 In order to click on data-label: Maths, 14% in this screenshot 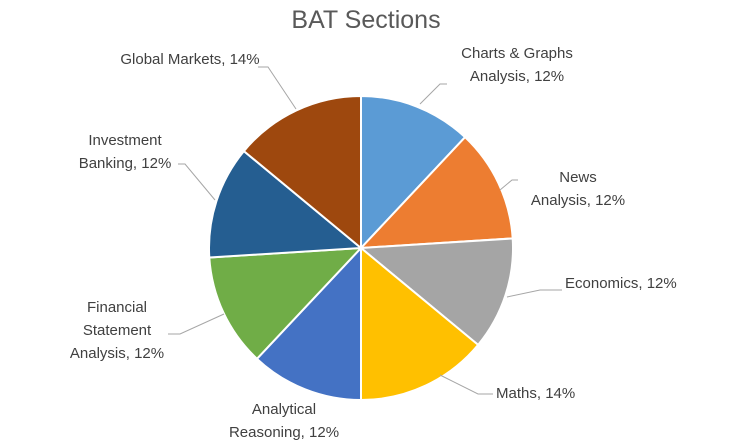, I will do `click(551, 393)`.